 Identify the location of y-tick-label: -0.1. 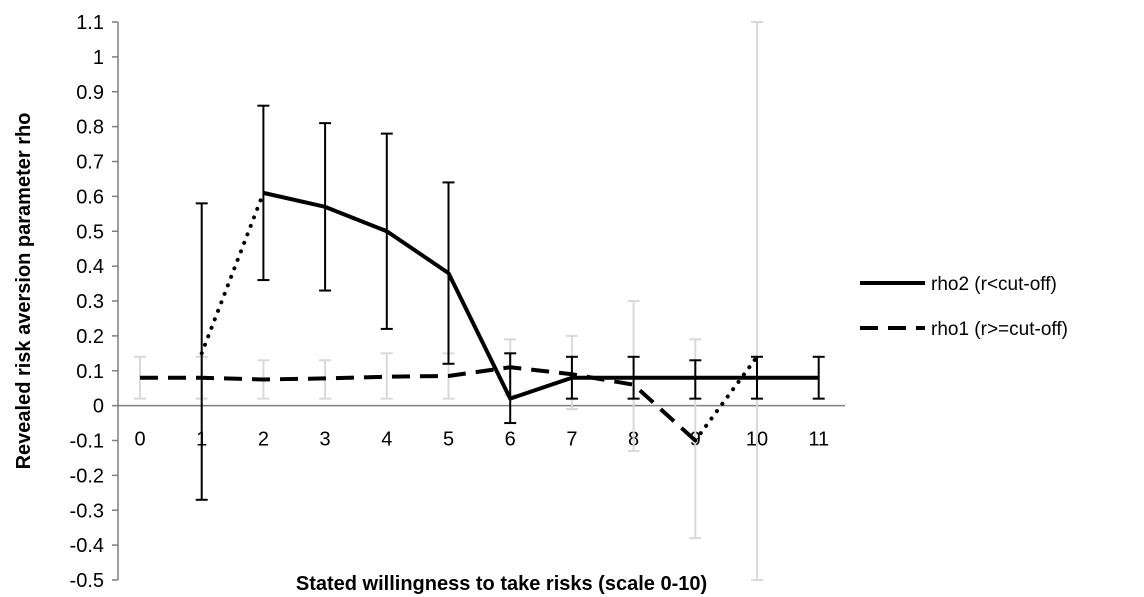
(87, 442).